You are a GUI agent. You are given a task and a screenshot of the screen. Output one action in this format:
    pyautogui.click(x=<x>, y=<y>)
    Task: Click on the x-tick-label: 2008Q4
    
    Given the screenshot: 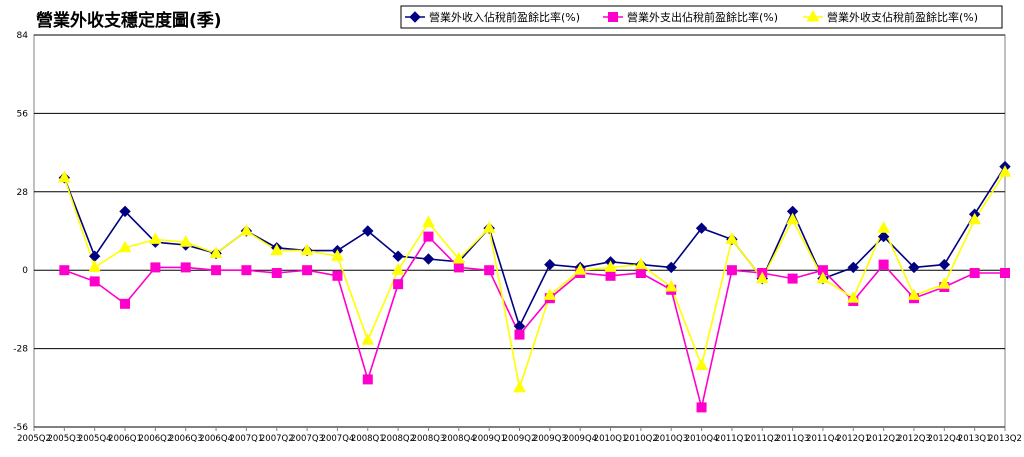 What is the action you would take?
    pyautogui.click(x=459, y=439)
    